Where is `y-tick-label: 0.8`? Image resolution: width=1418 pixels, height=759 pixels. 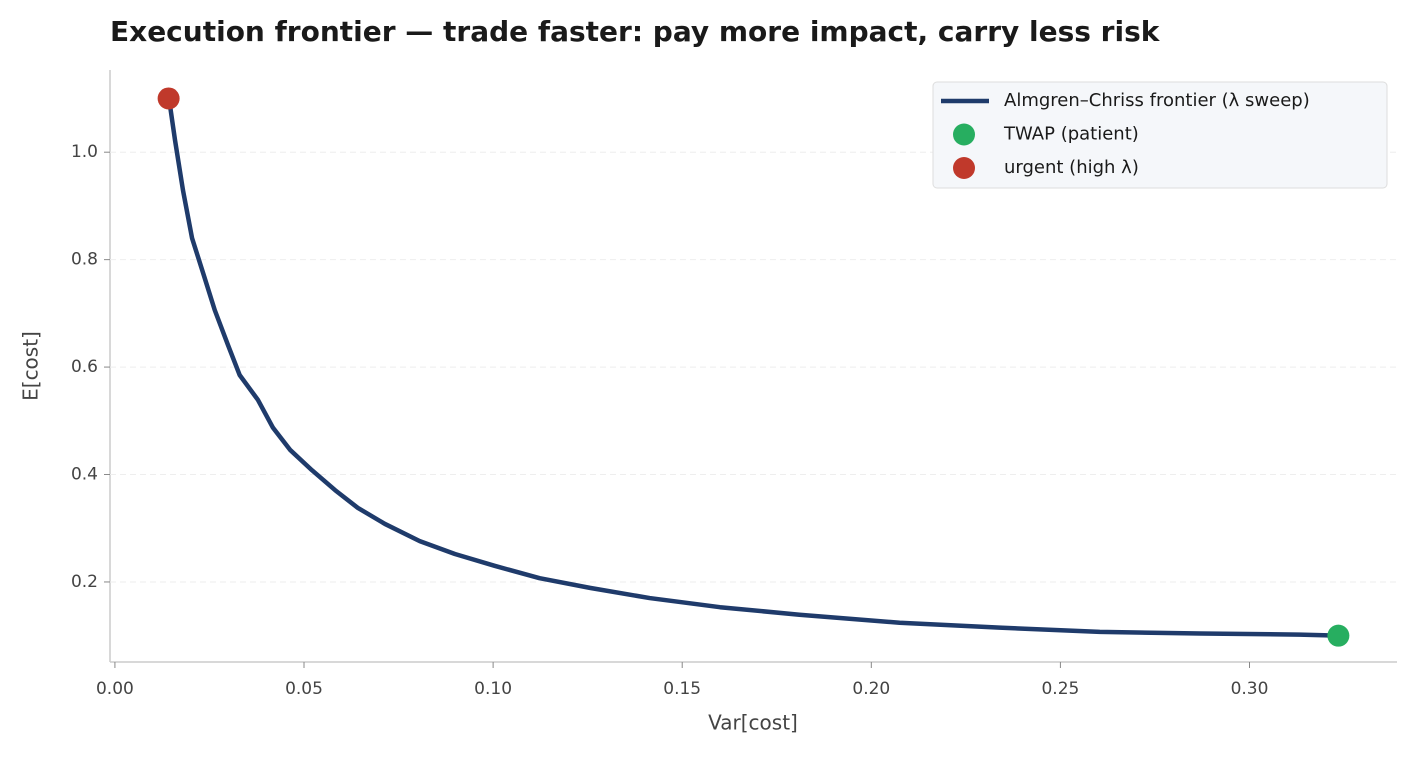
y-tick-label: 0.8 is located at coordinates (84, 260).